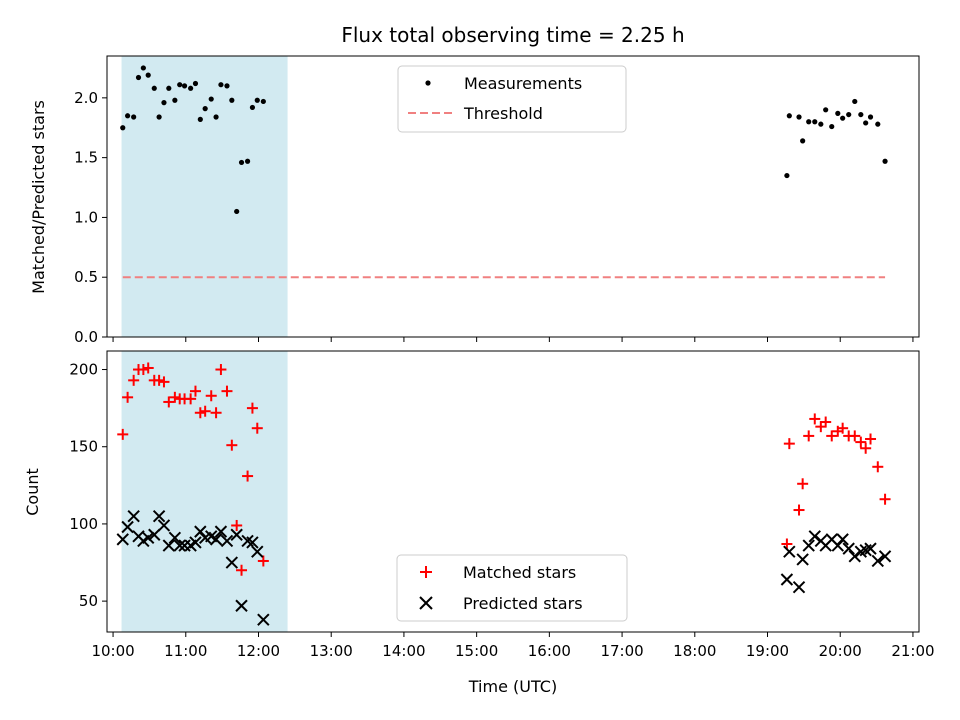 Image resolution: width=960 pixels, height=720 pixels. What do you see at coordinates (204, 491) in the screenshot?
I see `highlight-band` at bounding box center [204, 491].